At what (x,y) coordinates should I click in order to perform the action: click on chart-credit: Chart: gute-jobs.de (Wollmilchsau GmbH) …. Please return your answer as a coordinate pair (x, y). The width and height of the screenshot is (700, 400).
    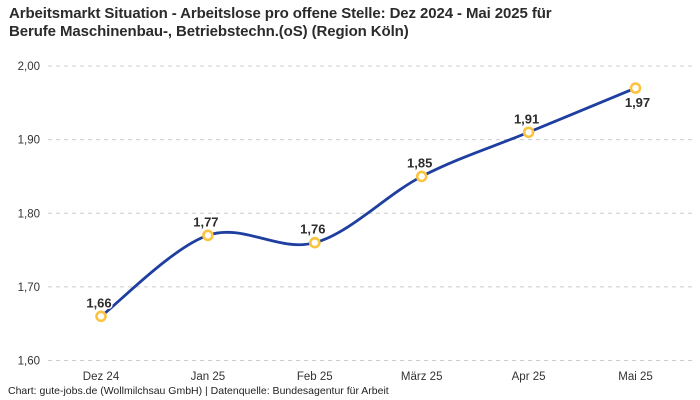
    Looking at the image, I should click on (198, 391).